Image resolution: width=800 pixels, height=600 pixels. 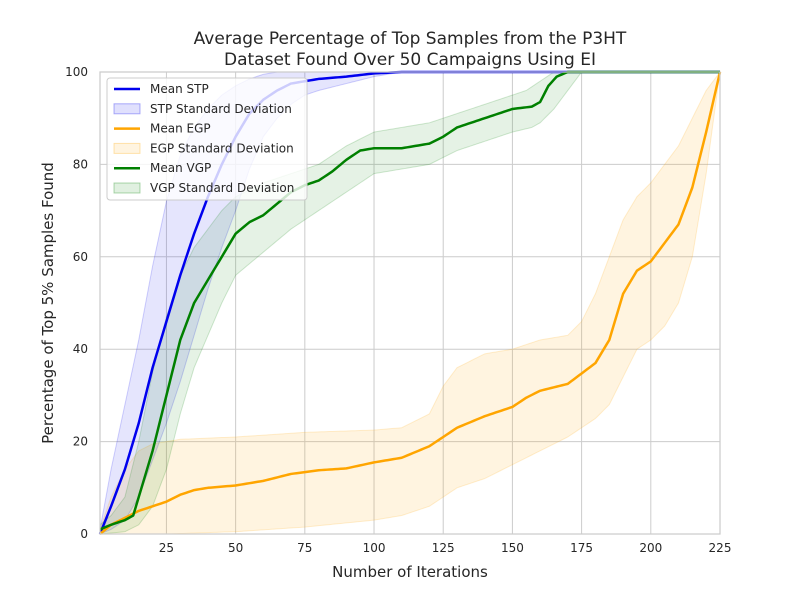 I want to click on x-tick-label: 175, so click(x=581, y=548).